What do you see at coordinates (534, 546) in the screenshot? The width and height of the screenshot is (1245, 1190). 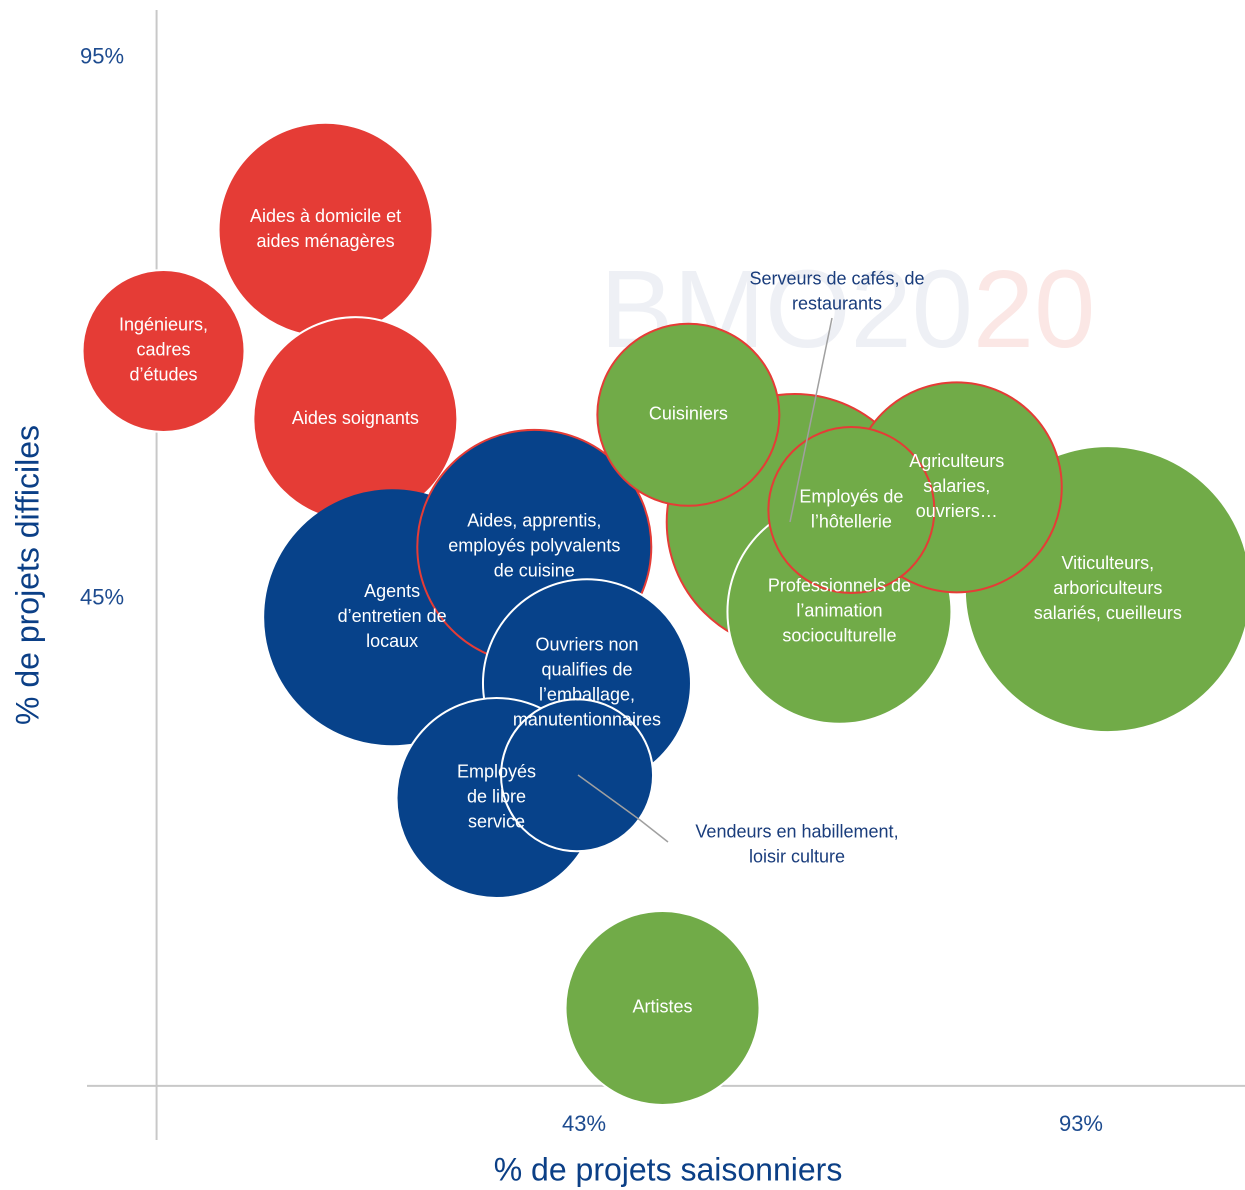 I see `bubble-label: employés polyvalents` at bounding box center [534, 546].